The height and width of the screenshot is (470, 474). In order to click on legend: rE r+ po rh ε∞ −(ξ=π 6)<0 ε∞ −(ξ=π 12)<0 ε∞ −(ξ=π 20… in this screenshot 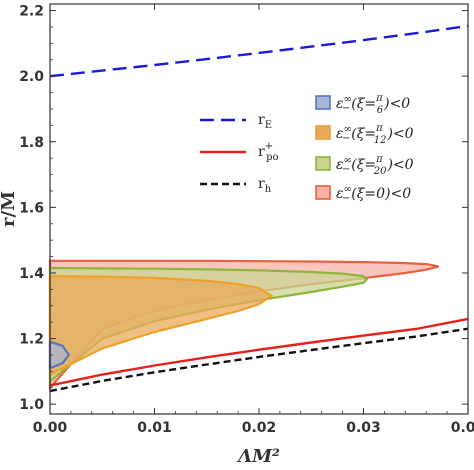, I will do `click(307, 148)`.